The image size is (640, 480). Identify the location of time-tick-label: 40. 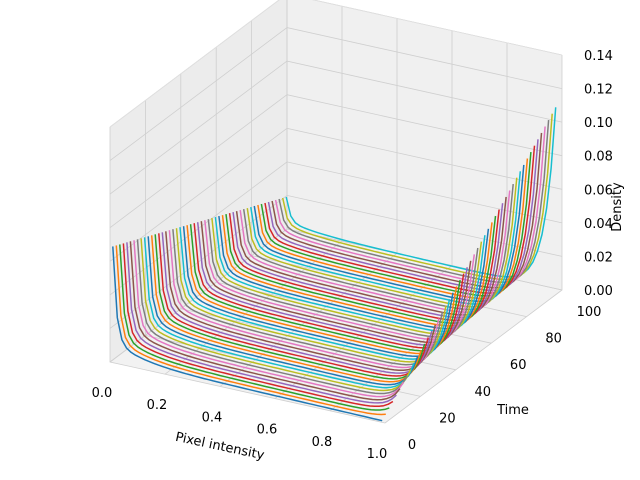
(483, 392).